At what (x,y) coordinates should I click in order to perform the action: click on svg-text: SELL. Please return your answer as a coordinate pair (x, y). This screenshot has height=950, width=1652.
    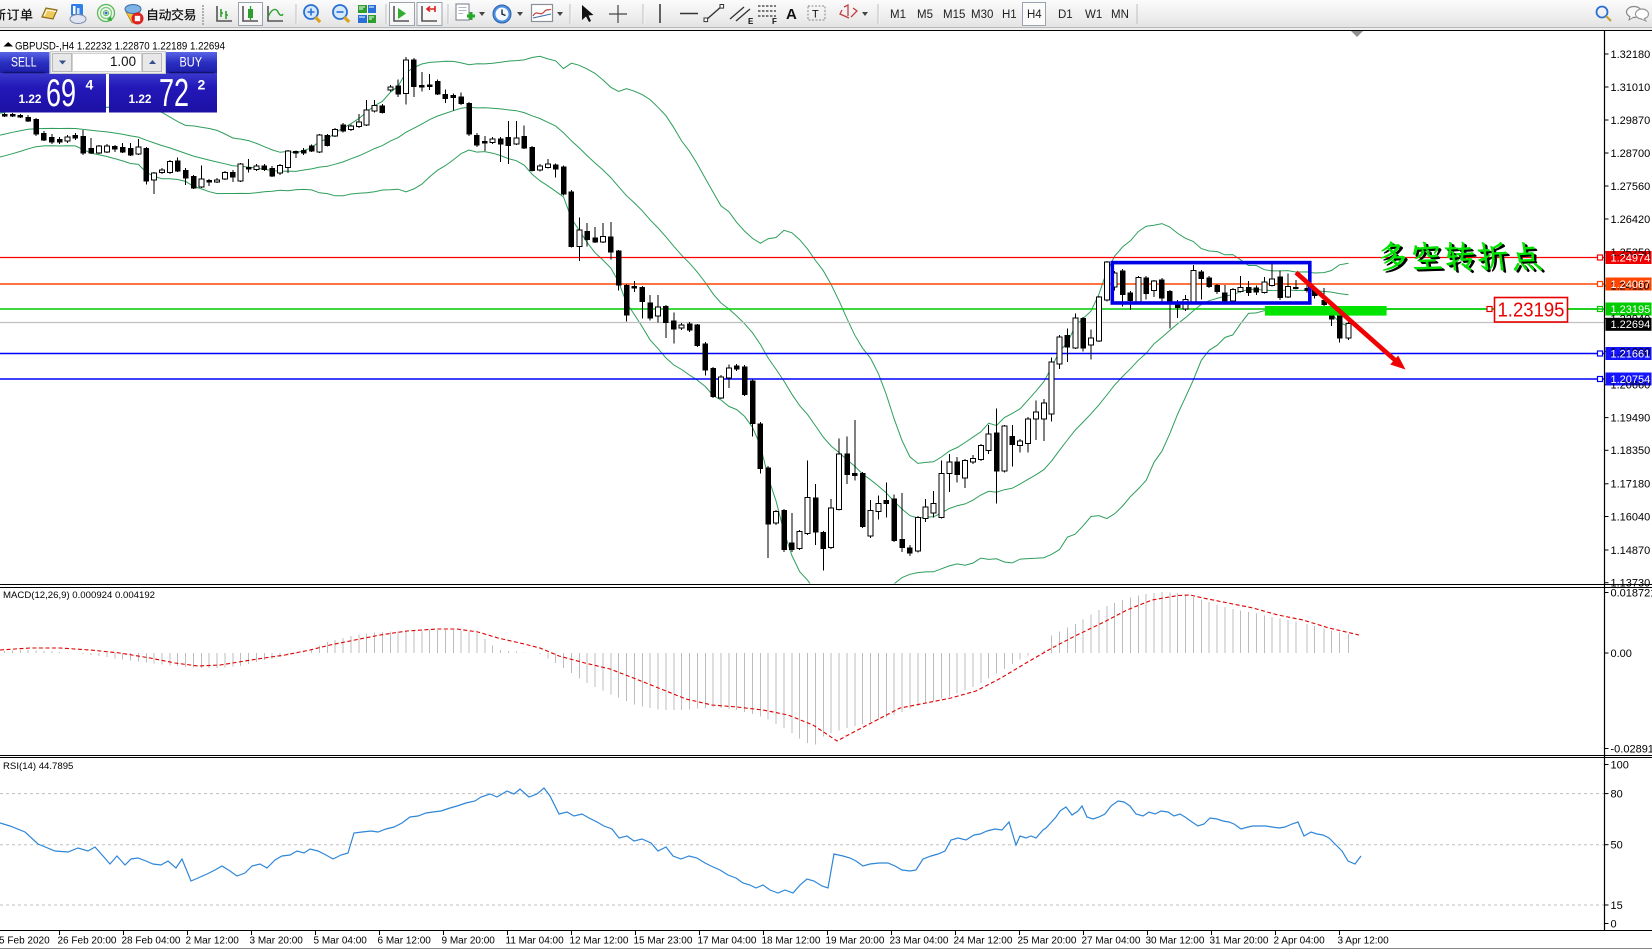
    Looking at the image, I should click on (24, 62).